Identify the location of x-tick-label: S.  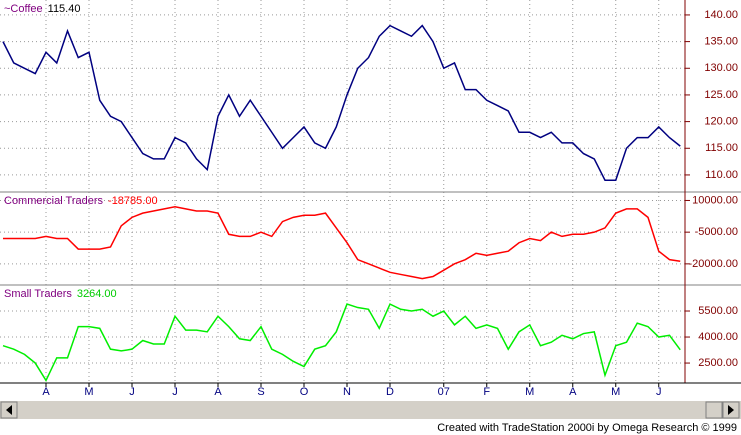
(260, 392).